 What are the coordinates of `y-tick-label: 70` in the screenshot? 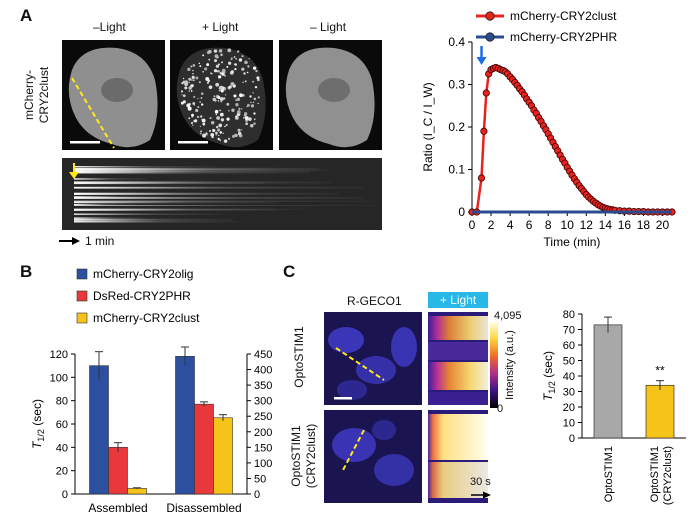 It's located at (569, 331).